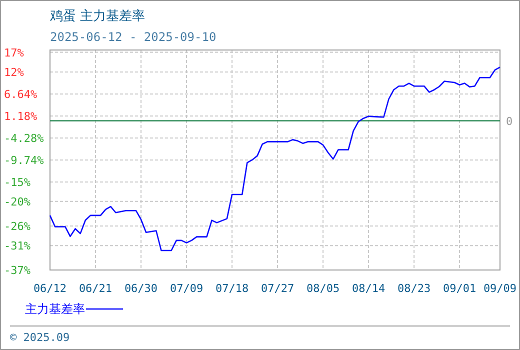 The image size is (520, 350). What do you see at coordinates (187, 288) in the screenshot?
I see `x-tick-label: 07/09` at bounding box center [187, 288].